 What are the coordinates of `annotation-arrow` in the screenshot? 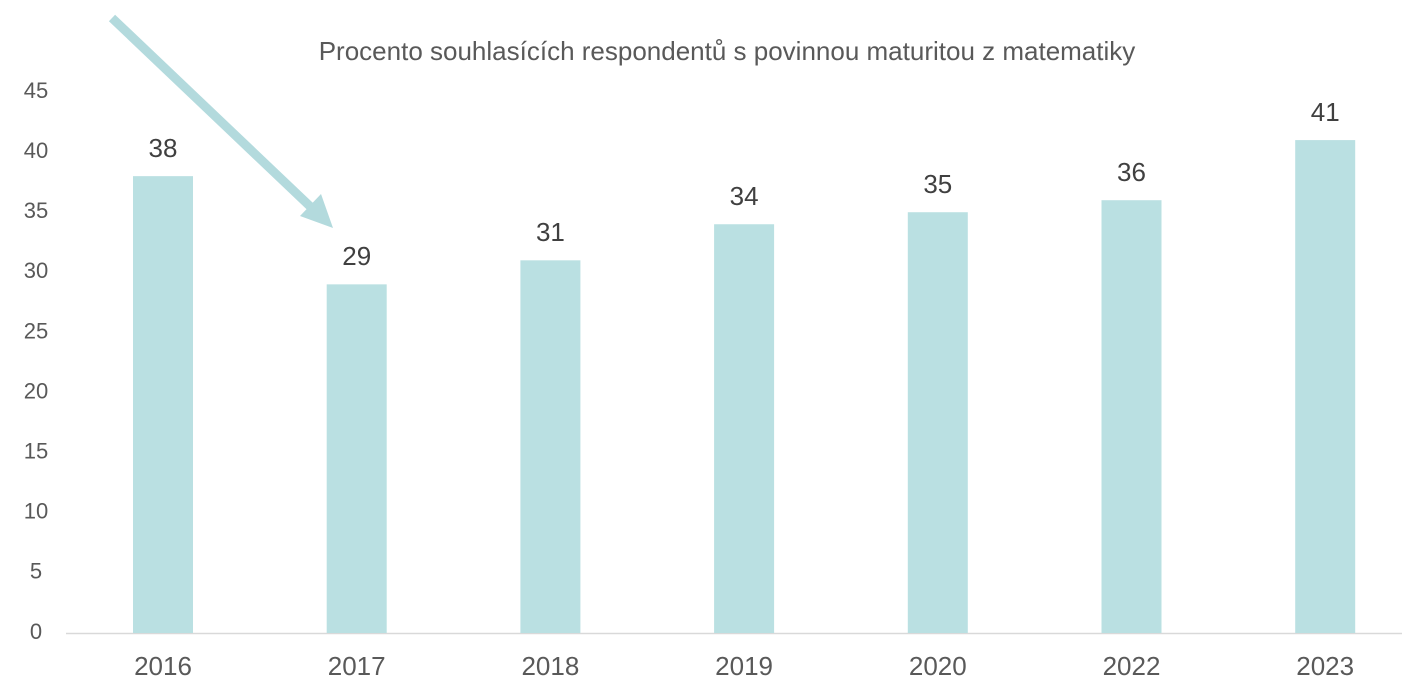 It's located at (220, 121).